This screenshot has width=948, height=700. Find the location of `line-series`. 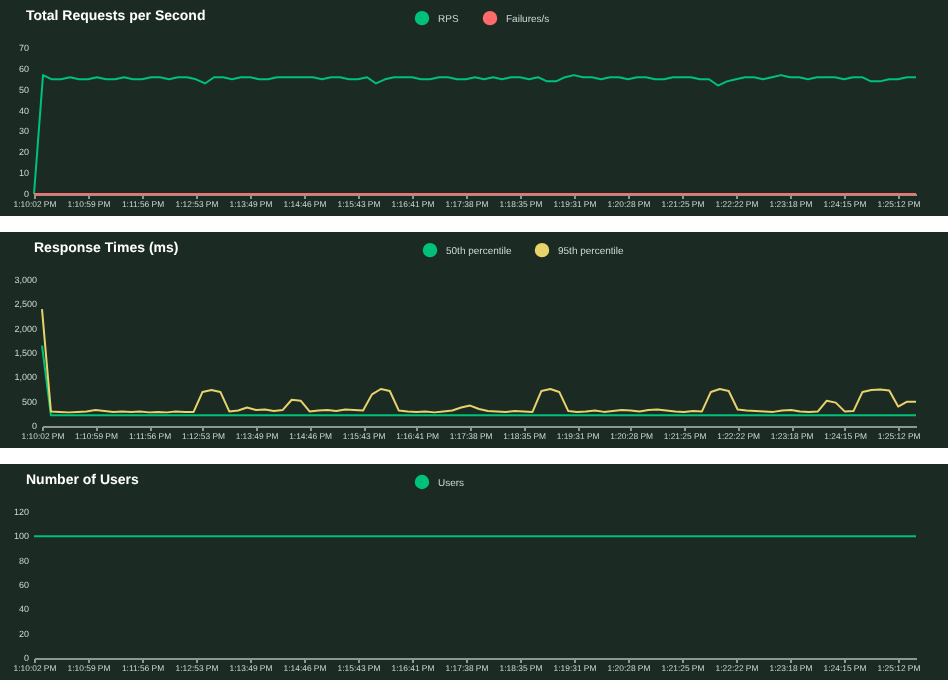

line-series is located at coordinates (479, 361).